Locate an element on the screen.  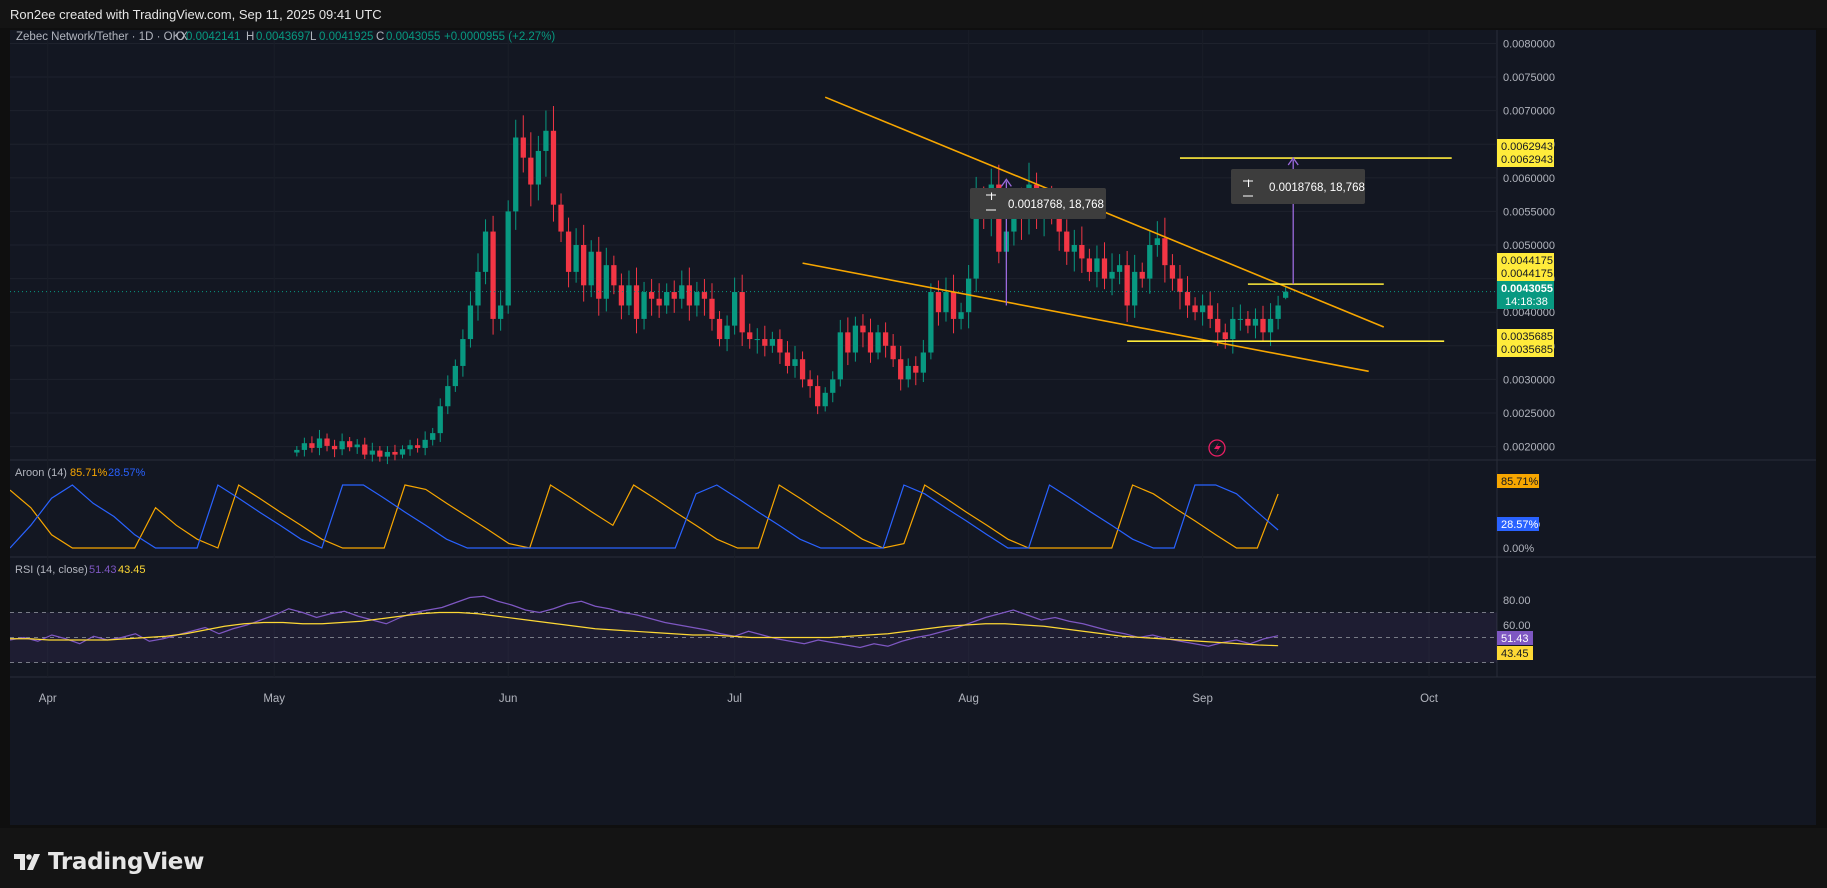
tradingview-logo: TradingView is located at coordinates (109, 862).